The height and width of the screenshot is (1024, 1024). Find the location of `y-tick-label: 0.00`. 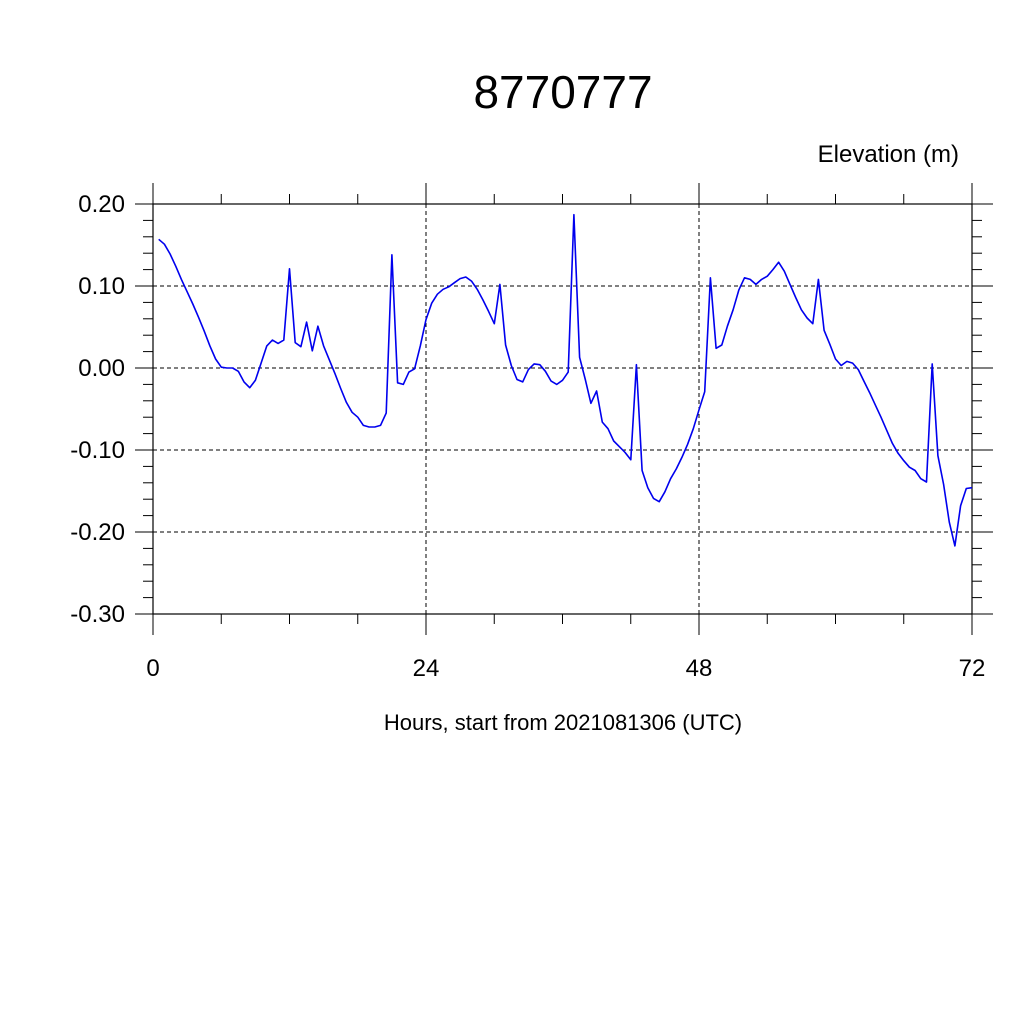

y-tick-label: 0.00 is located at coordinates (101, 368).